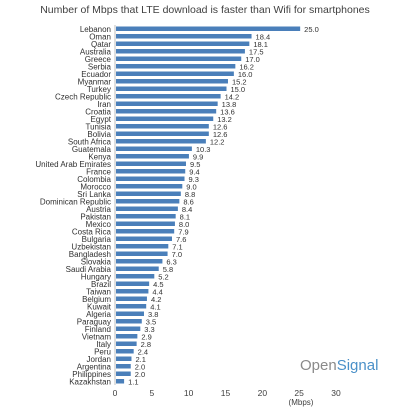 The width and height of the screenshot is (400, 412). I want to click on value-label: 9.4, so click(194, 171).